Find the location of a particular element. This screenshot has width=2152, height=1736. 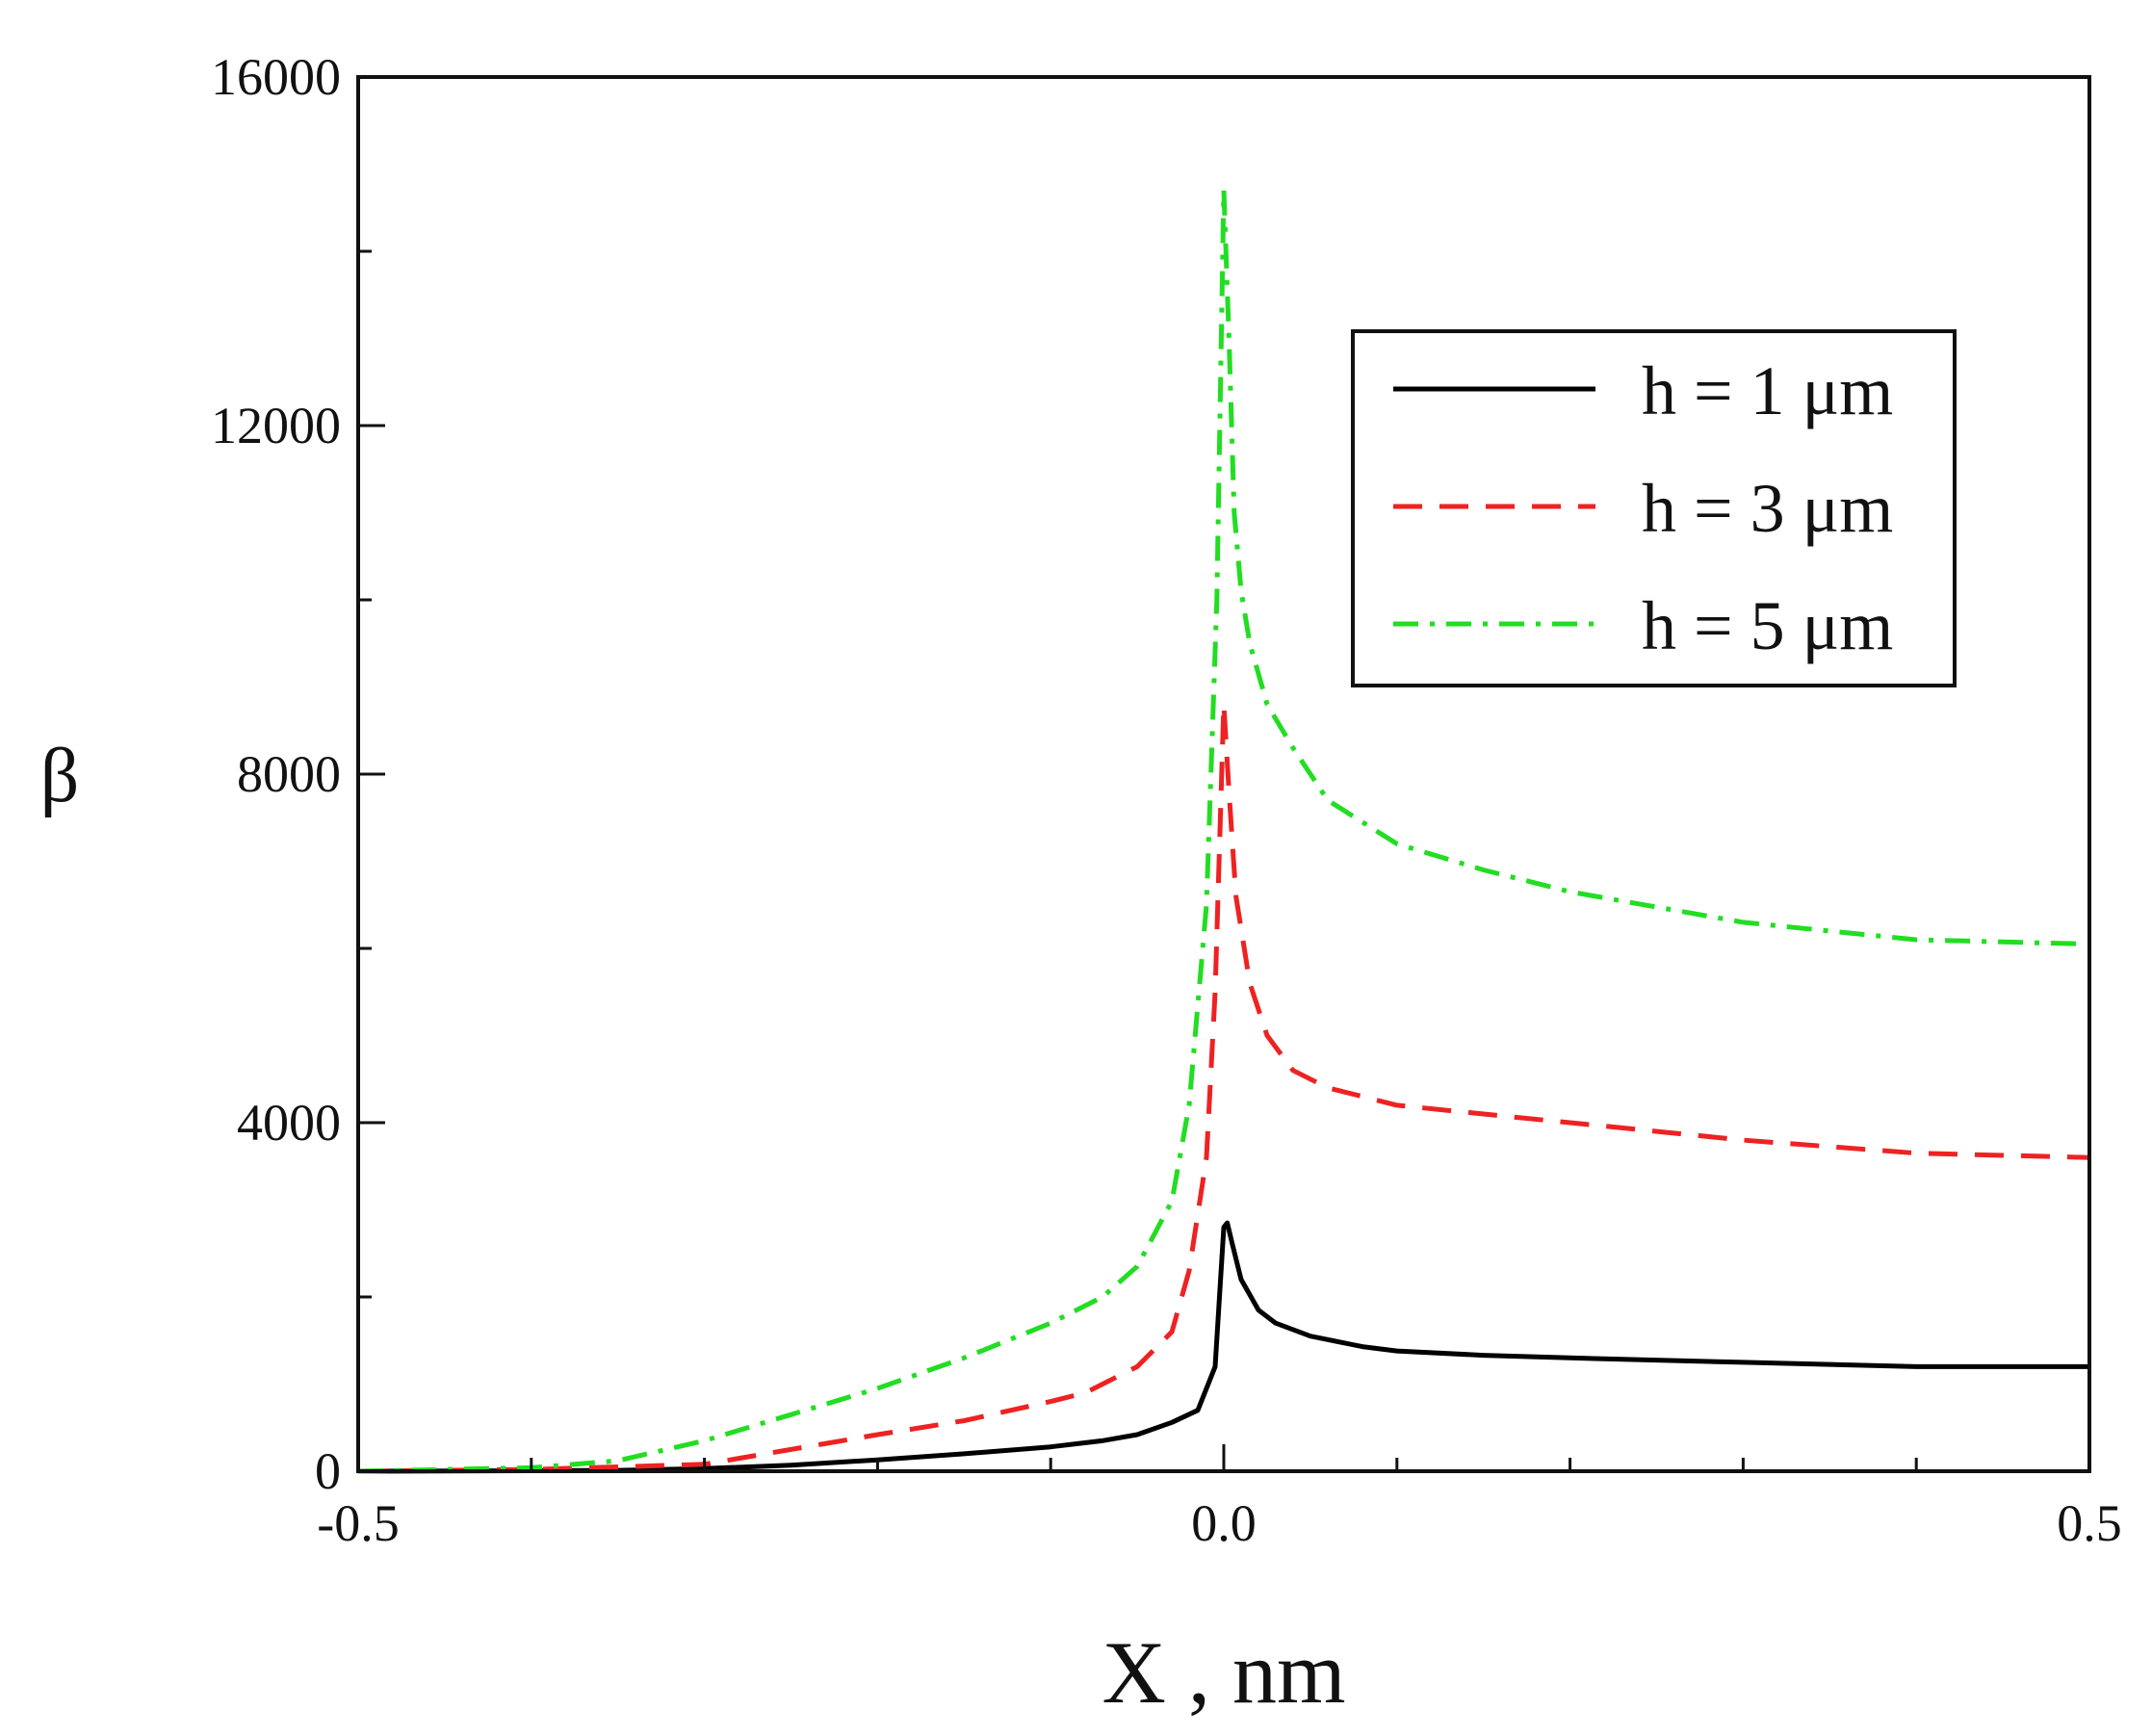

x-tick-label: -0.5 is located at coordinates (358, 1523).